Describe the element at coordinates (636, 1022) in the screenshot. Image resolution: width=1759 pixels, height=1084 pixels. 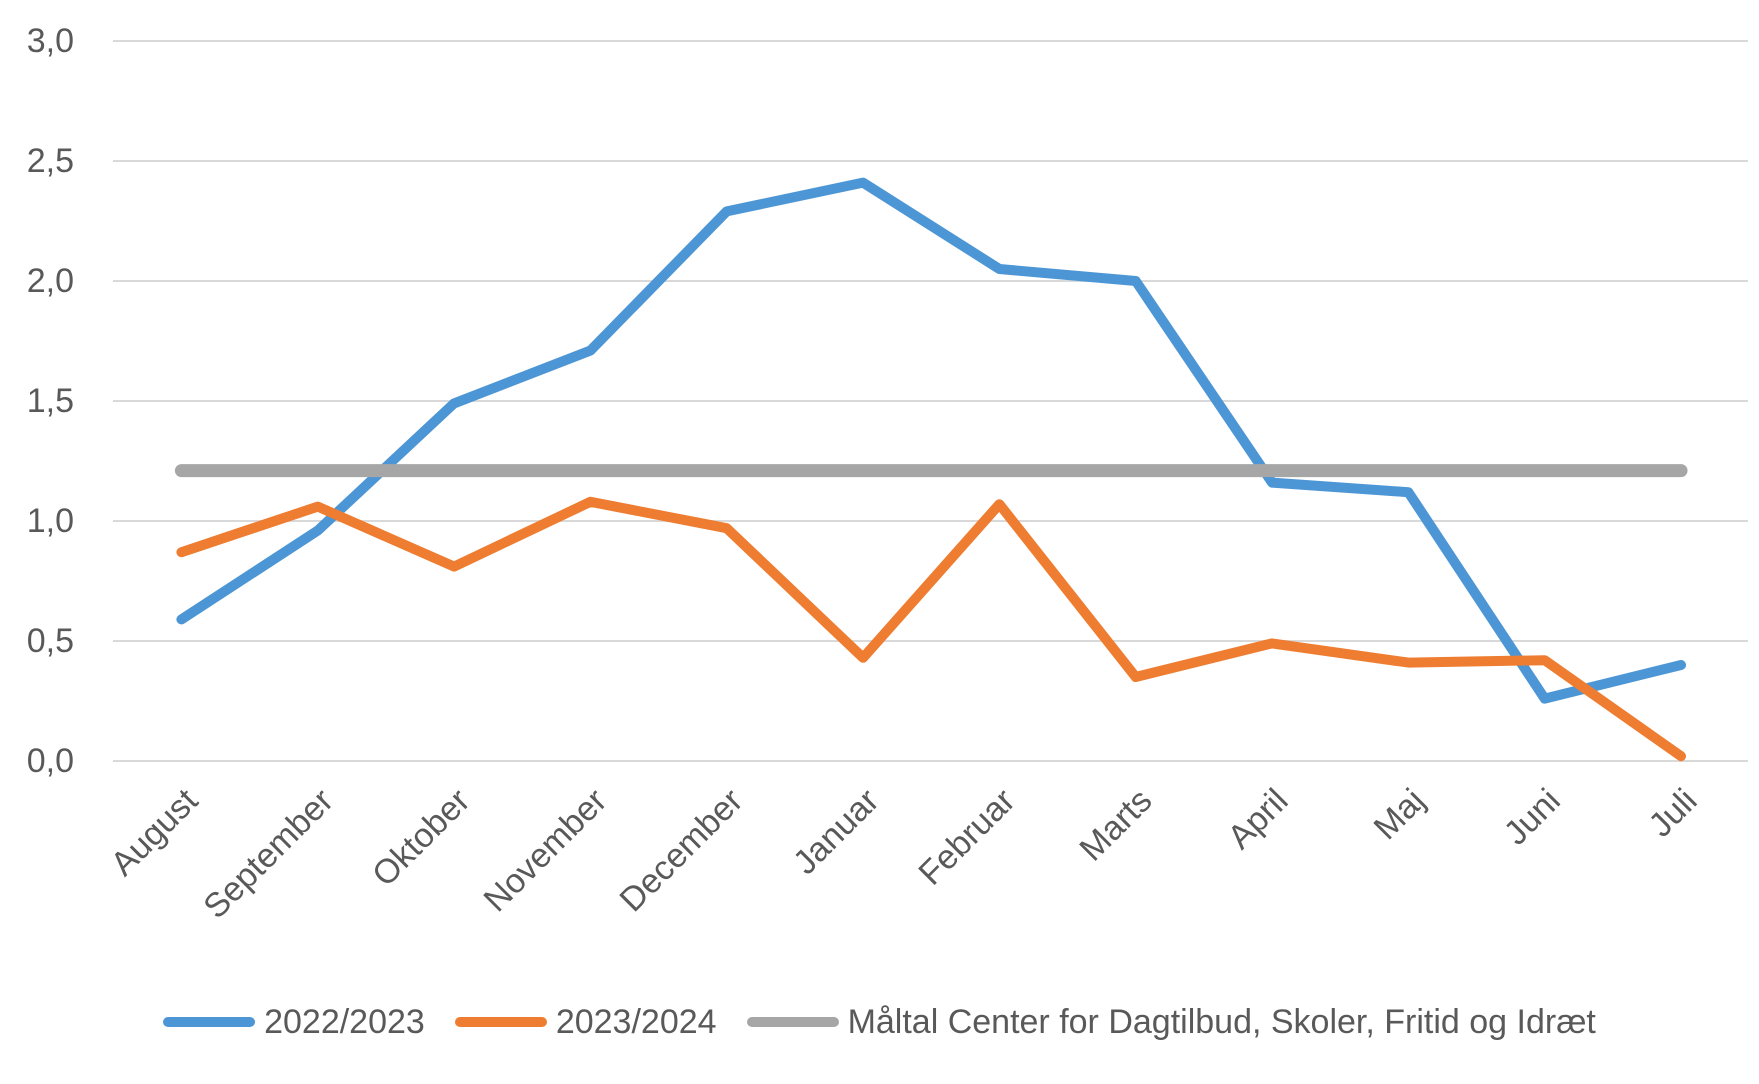
I see `legend-label: 2023/2024` at that location.